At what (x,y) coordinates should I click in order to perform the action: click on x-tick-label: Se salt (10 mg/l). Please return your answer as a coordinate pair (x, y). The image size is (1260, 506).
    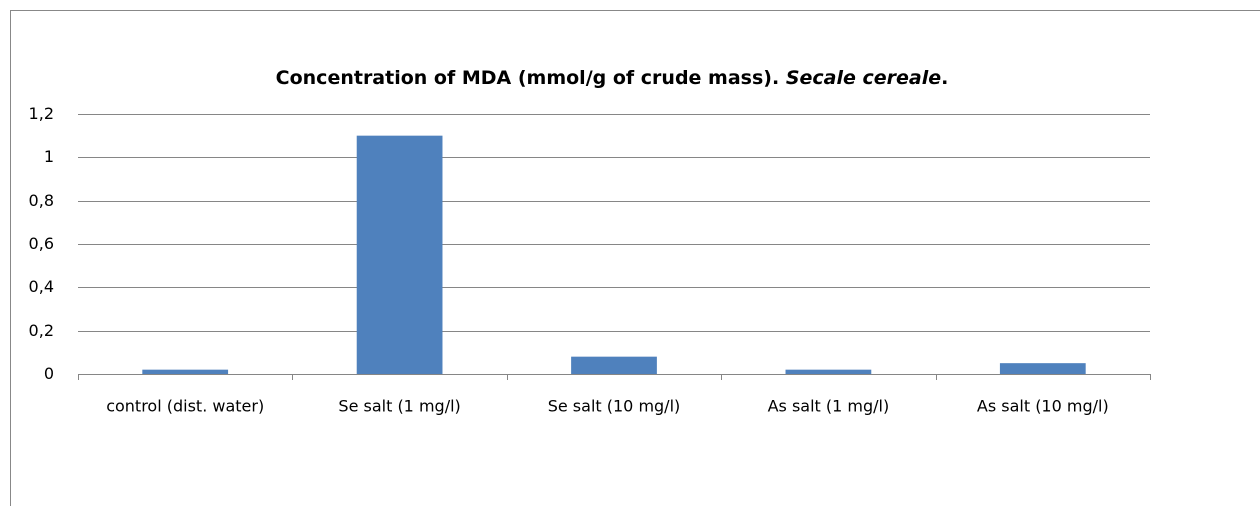
    Looking at the image, I should click on (614, 406).